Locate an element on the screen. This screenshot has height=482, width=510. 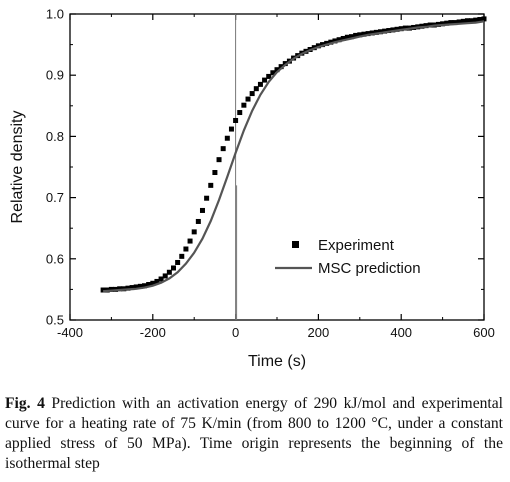
y-tick-label: 0.7 is located at coordinates (55, 197).